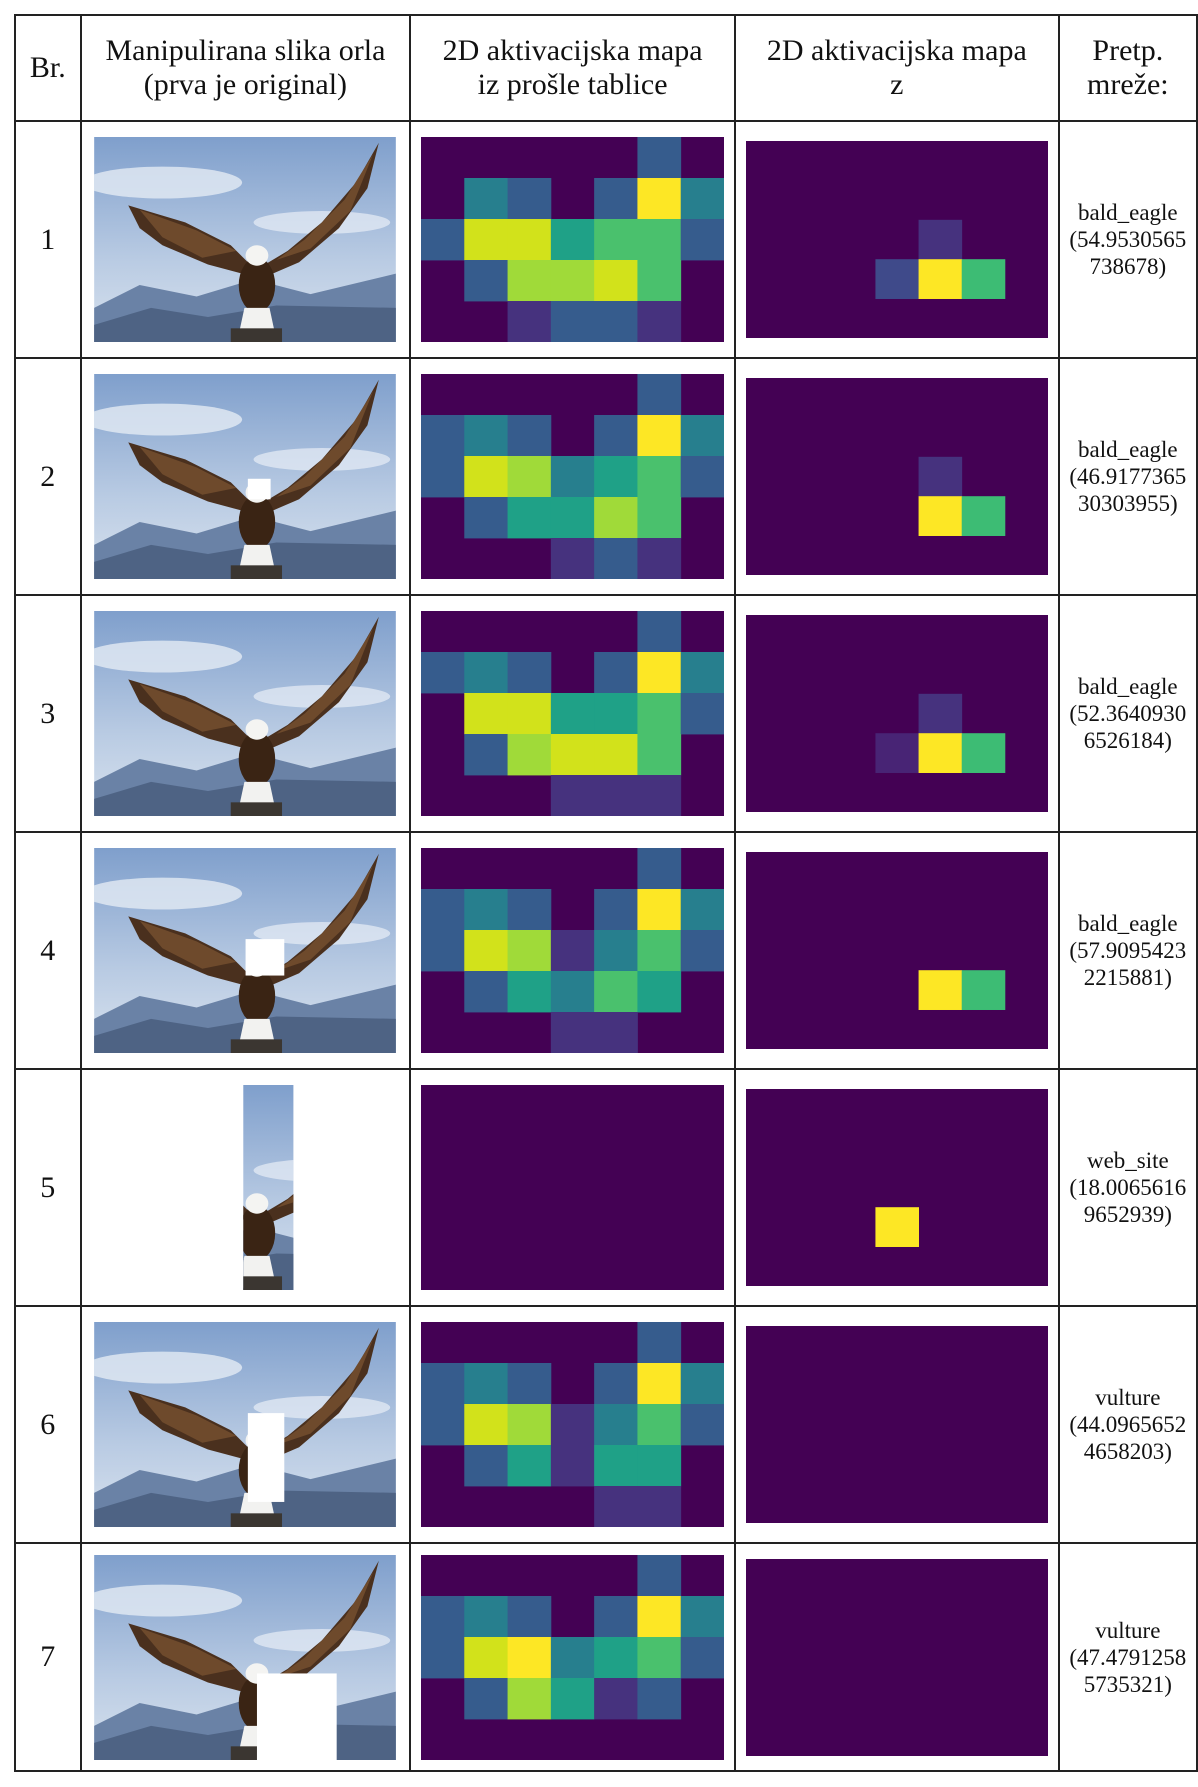 This screenshot has width=1198, height=1787. What do you see at coordinates (48, 1187) in the screenshot?
I see `row-number: 5` at bounding box center [48, 1187].